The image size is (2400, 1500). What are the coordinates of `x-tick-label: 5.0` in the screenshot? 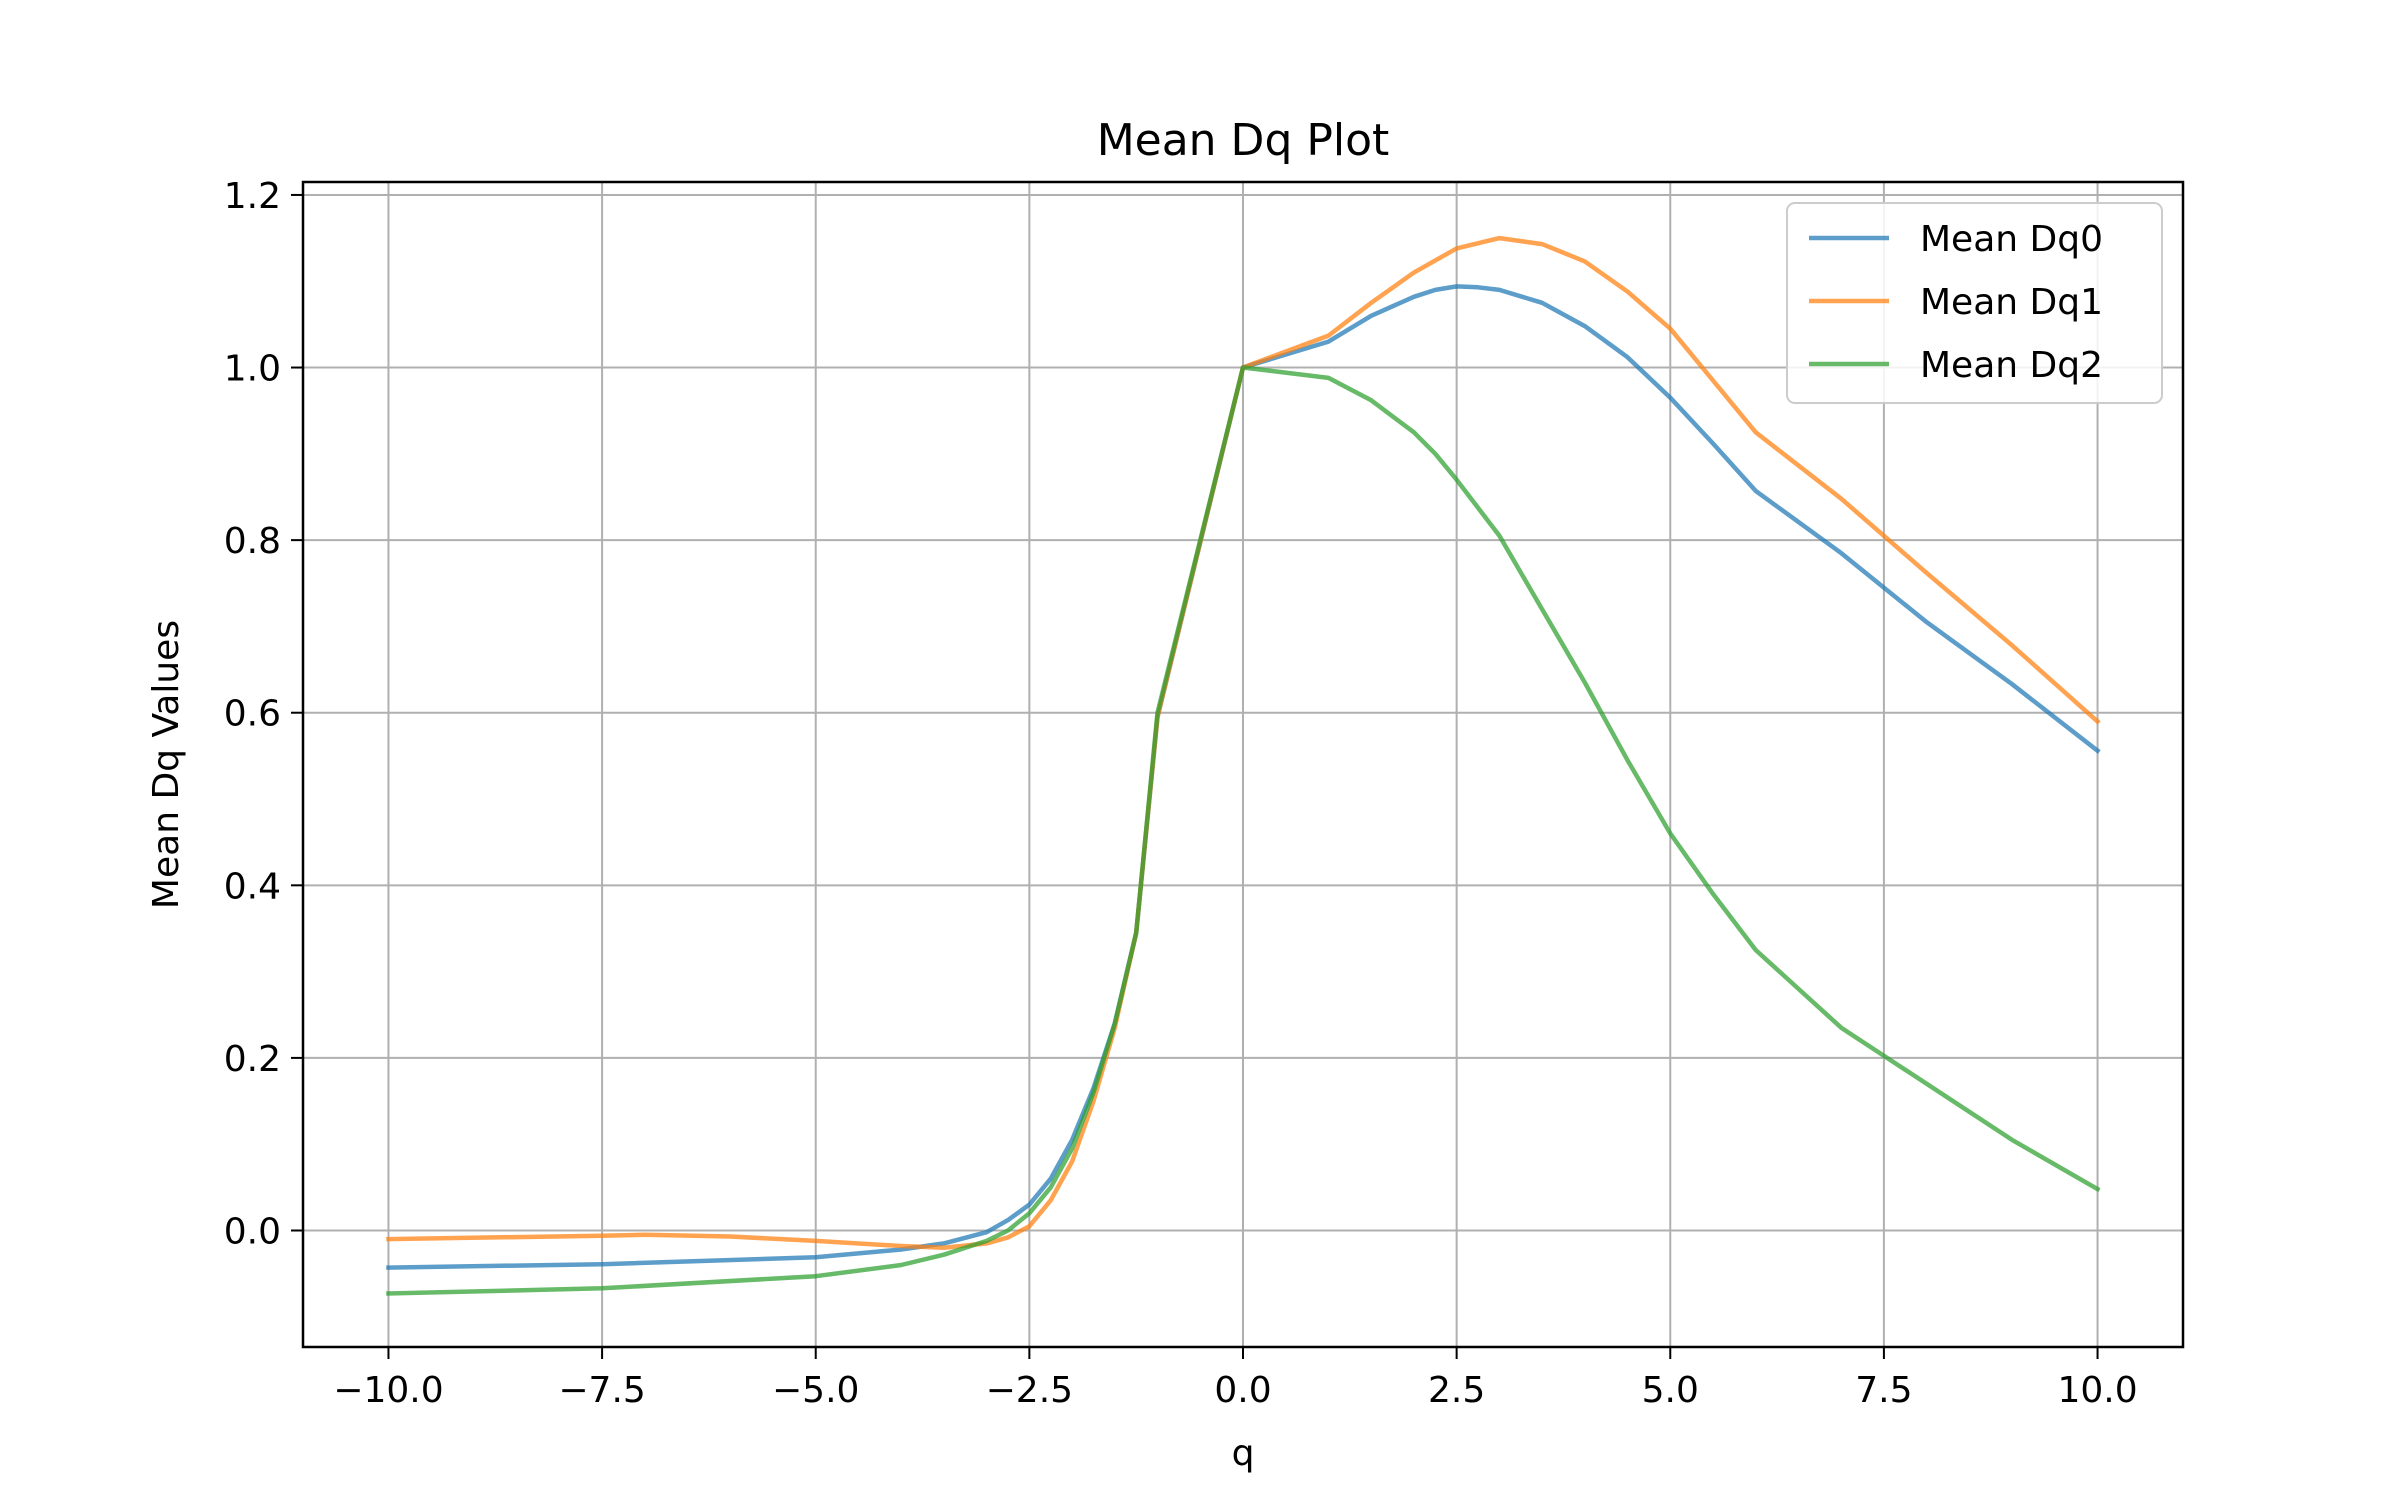 It's located at (1670, 1390).